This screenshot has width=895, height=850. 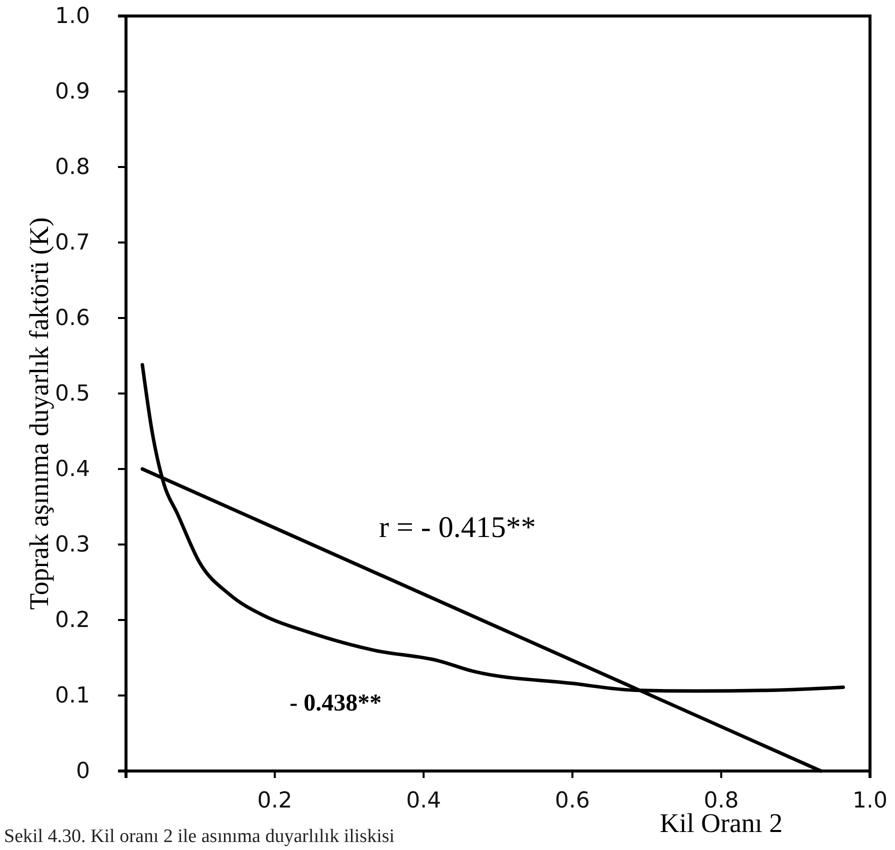 What do you see at coordinates (72, 469) in the screenshot?
I see `y-tick-label: 0.4` at bounding box center [72, 469].